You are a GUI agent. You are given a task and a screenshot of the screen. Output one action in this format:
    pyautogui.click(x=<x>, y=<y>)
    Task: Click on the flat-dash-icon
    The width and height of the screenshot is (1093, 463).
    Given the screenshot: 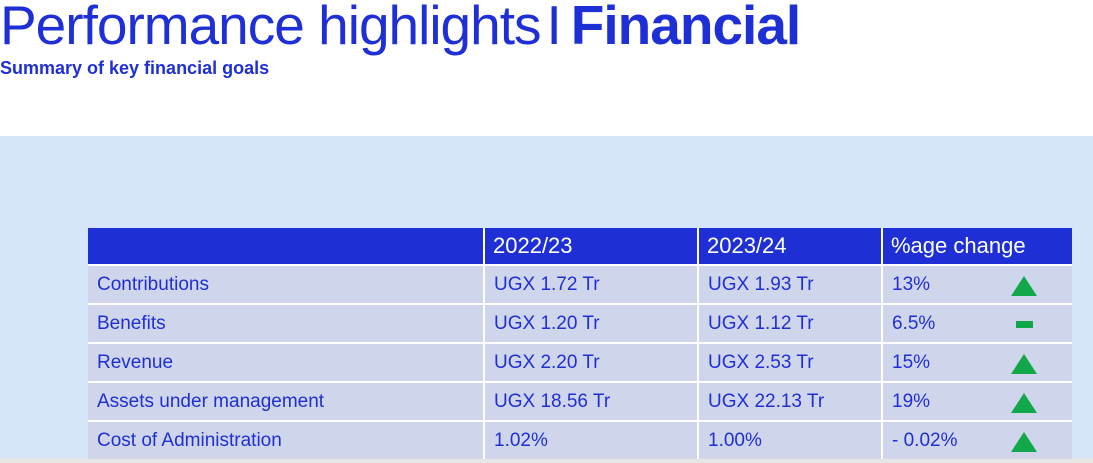 What is the action you would take?
    pyautogui.click(x=1024, y=324)
    